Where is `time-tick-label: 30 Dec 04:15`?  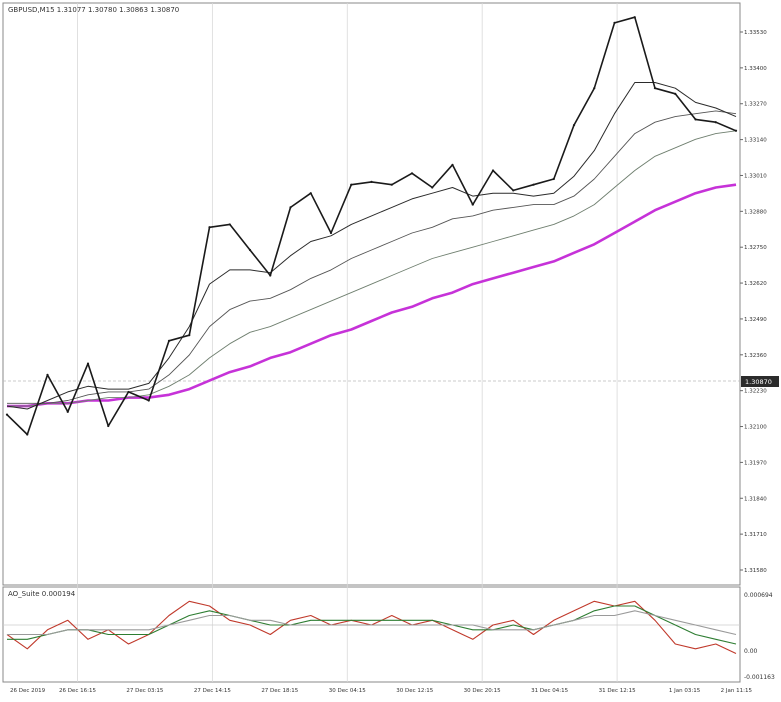
time-tick-label: 30 Dec 04:15 is located at coordinates (347, 691).